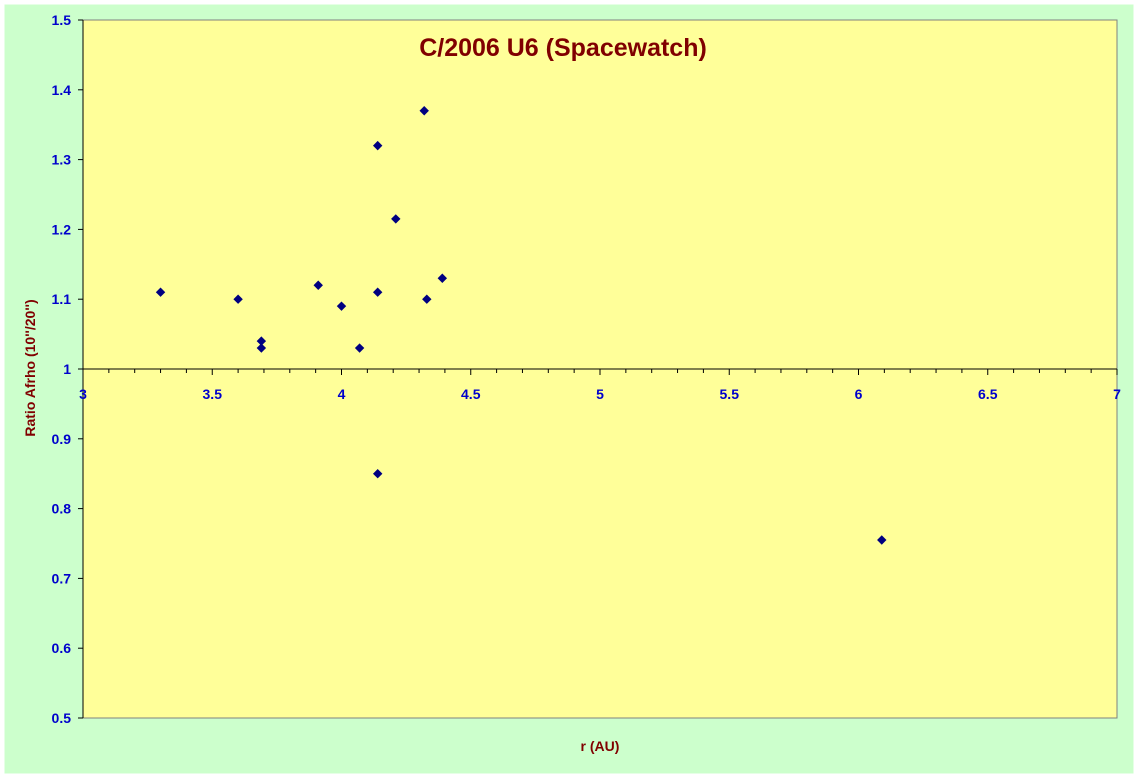 The image size is (1138, 783). I want to click on y-tick-label: 1.1, so click(62, 299).